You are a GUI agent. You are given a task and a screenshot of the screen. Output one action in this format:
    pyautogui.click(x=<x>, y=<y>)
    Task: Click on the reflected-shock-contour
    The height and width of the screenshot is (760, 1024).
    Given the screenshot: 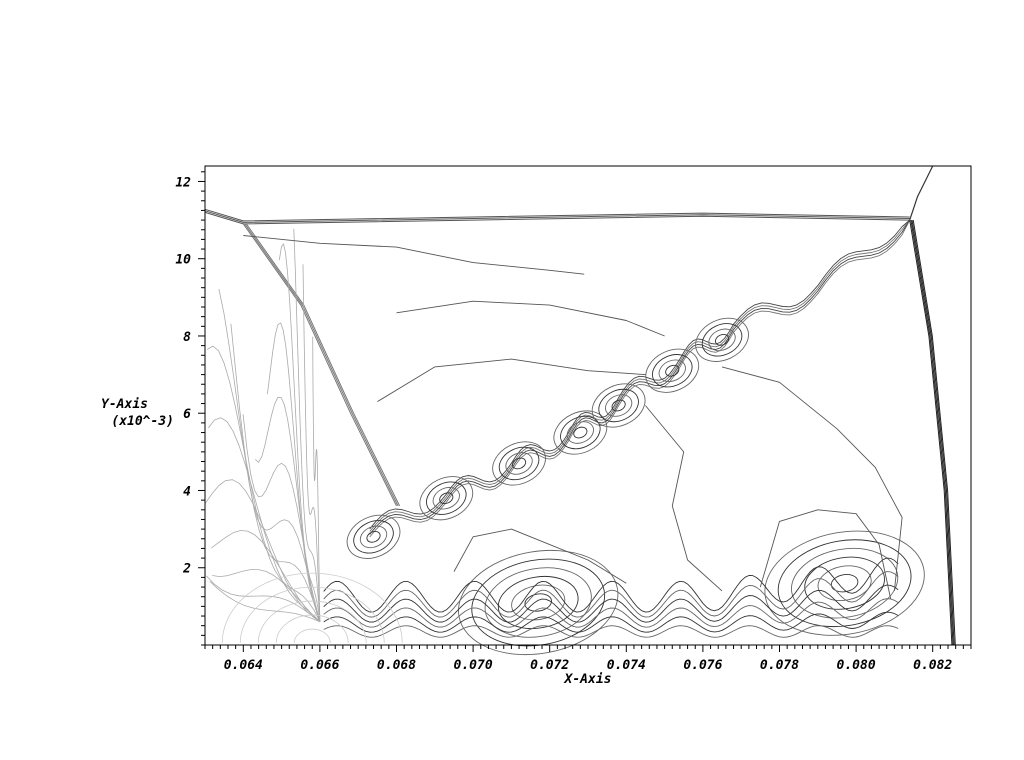 What is the action you would take?
    pyautogui.click(x=921, y=193)
    